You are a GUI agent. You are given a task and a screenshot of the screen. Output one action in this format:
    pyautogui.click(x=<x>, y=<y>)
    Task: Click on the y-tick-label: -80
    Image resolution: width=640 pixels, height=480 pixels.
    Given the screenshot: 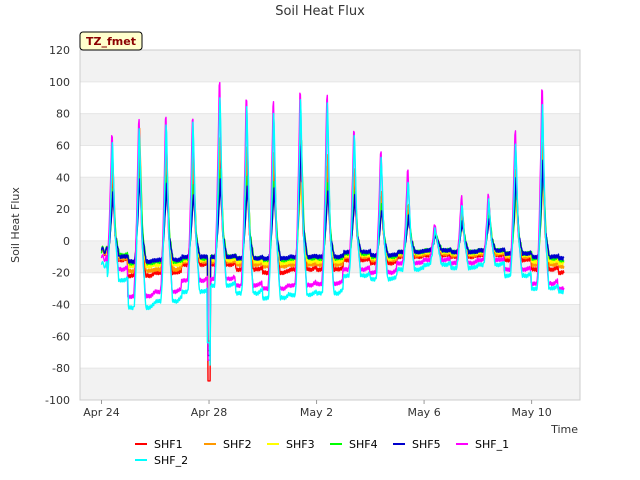 What is the action you would take?
    pyautogui.click(x=61, y=368)
    